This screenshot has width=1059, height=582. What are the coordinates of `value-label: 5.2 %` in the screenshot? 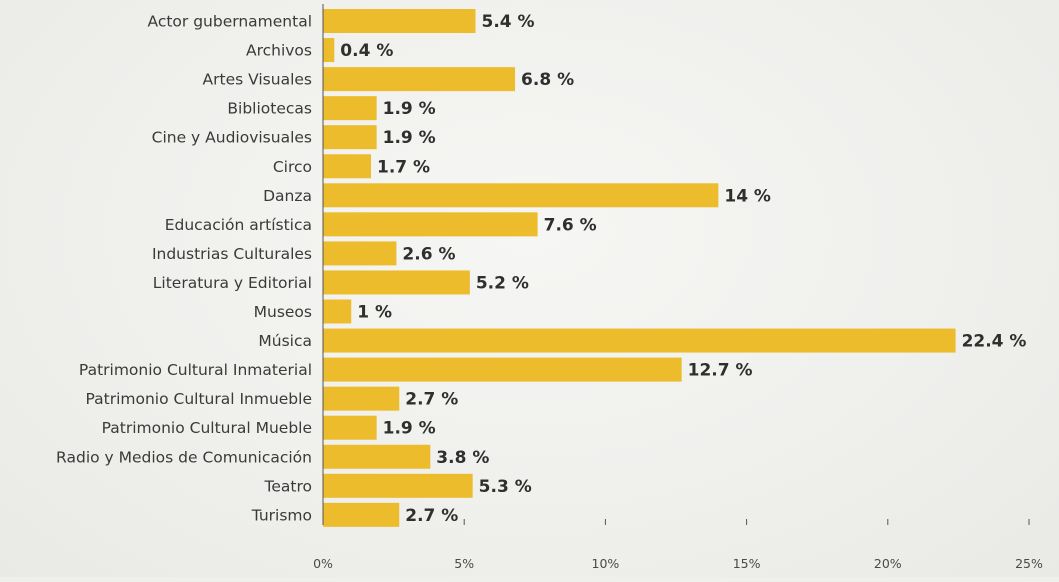 It's located at (502, 283).